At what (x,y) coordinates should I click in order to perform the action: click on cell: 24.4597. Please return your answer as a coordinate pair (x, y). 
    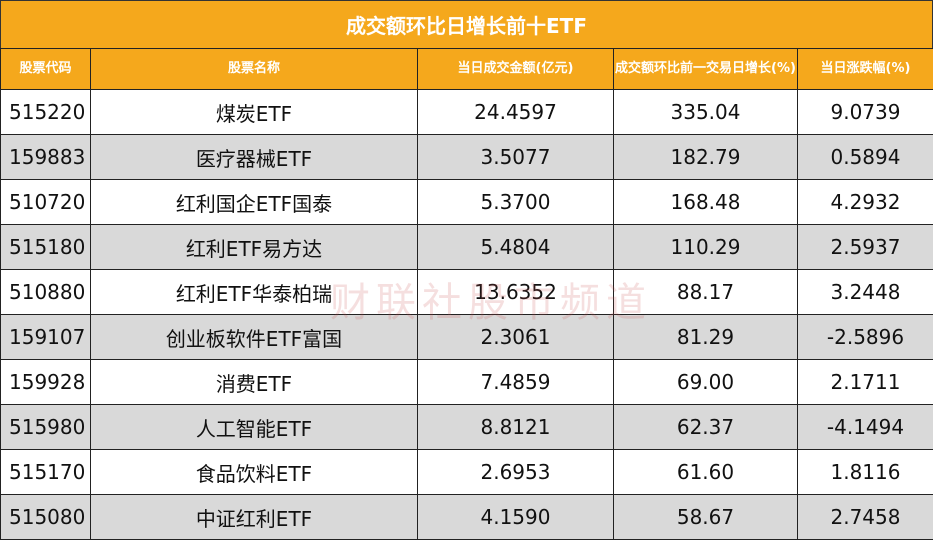
    Looking at the image, I should click on (515, 112).